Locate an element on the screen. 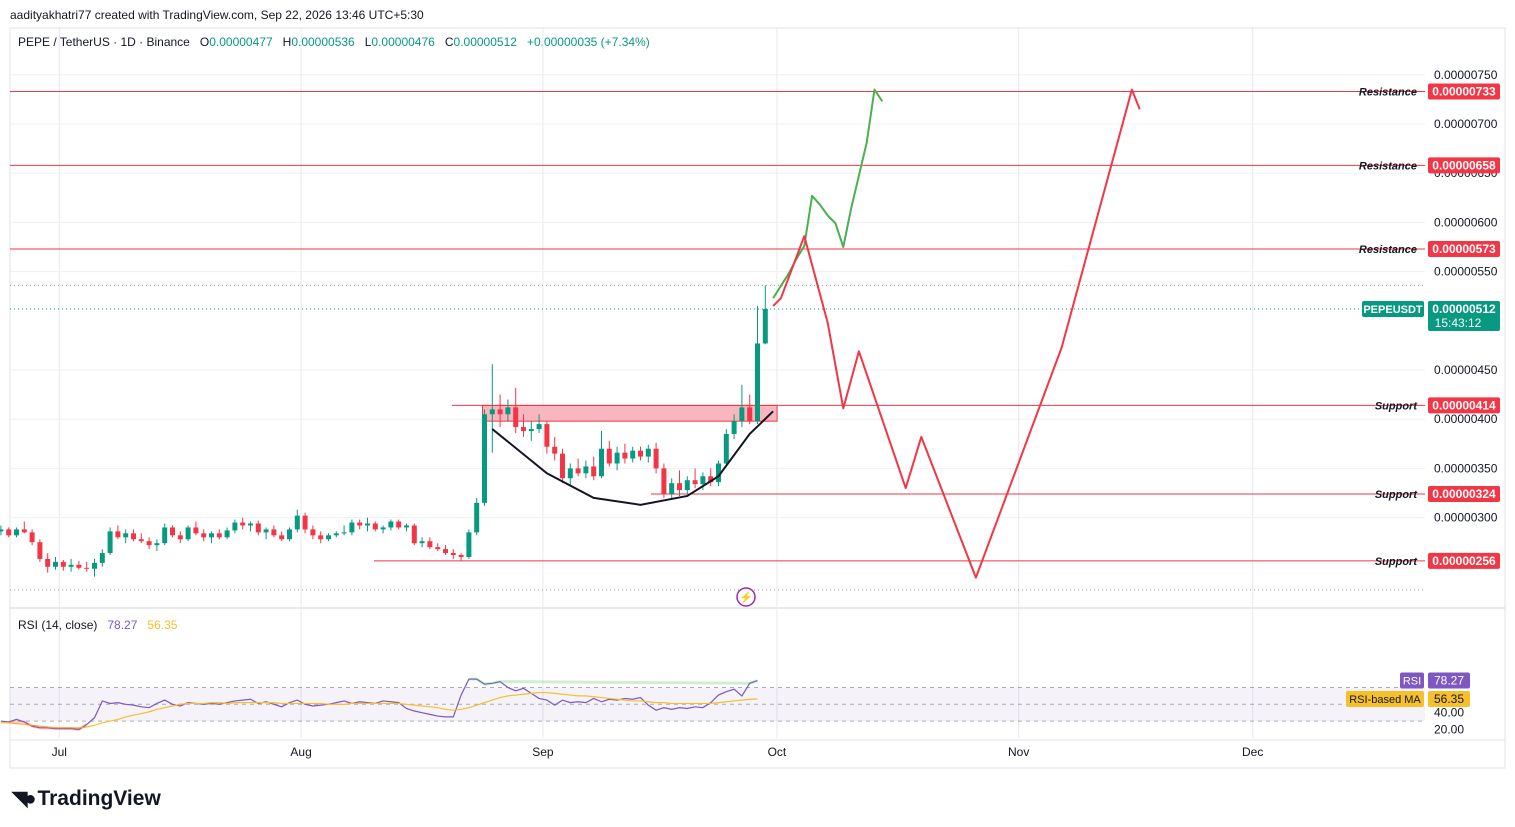 The height and width of the screenshot is (827, 1515). rsi-ma-line is located at coordinates (379, 710).